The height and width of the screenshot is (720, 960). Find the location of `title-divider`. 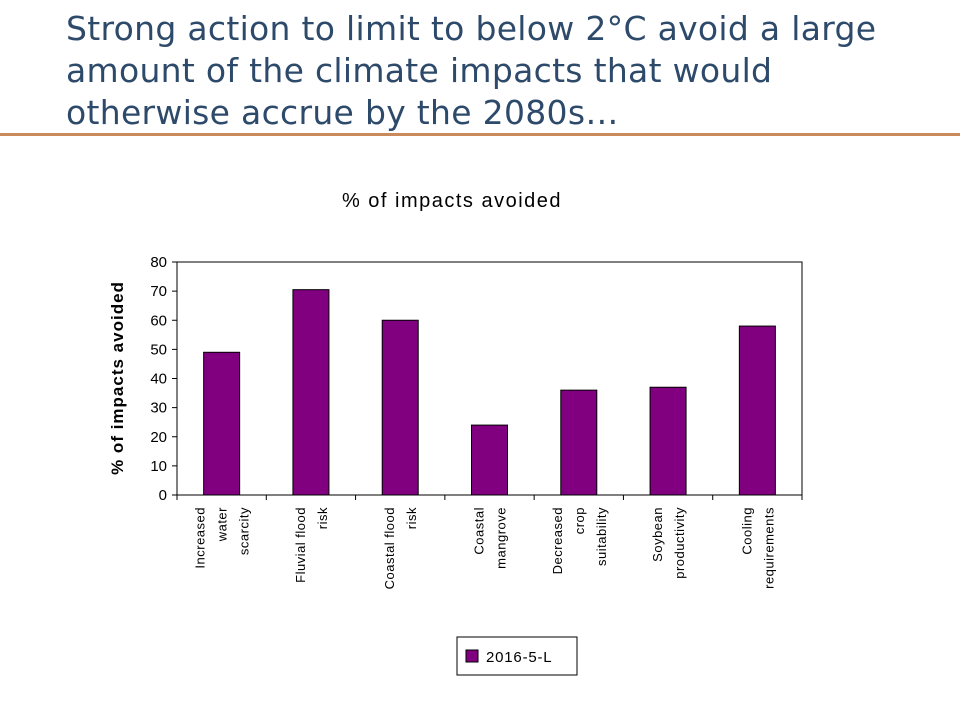

title-divider is located at coordinates (480, 134).